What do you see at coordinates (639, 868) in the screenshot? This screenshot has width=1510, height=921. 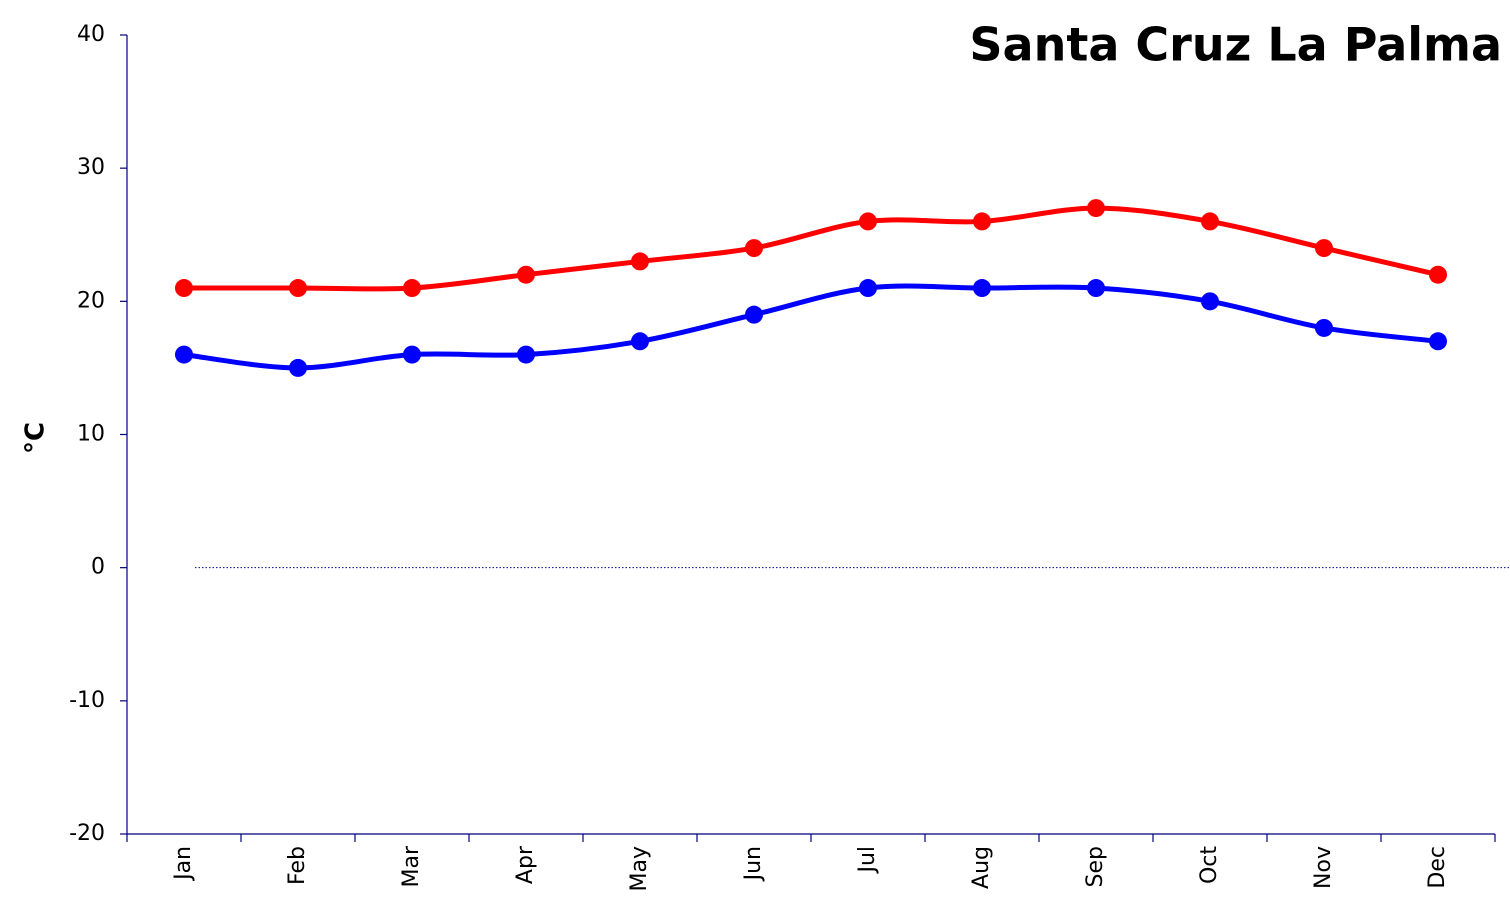 I see `x-tick-label: May` at bounding box center [639, 868].